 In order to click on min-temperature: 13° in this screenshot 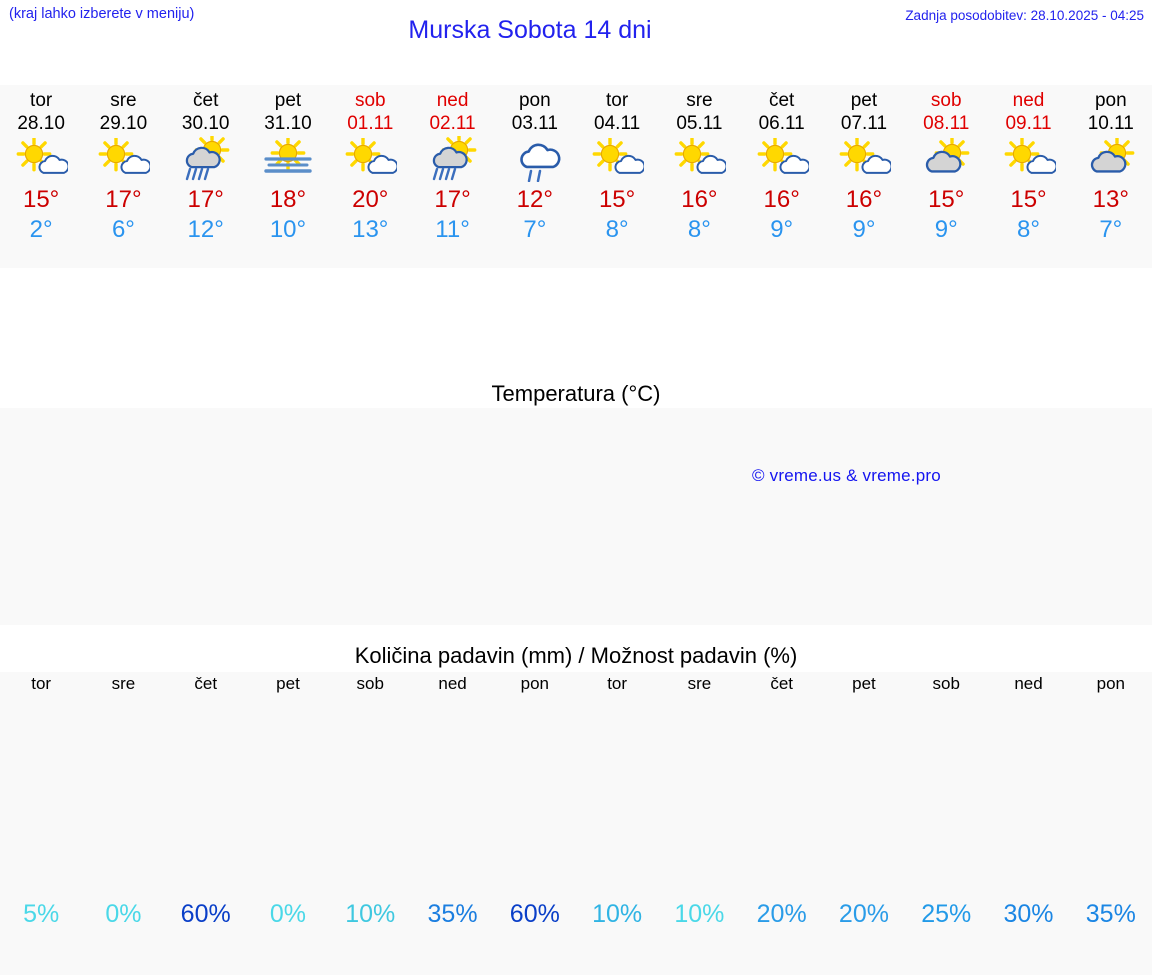, I will do `click(370, 229)`.